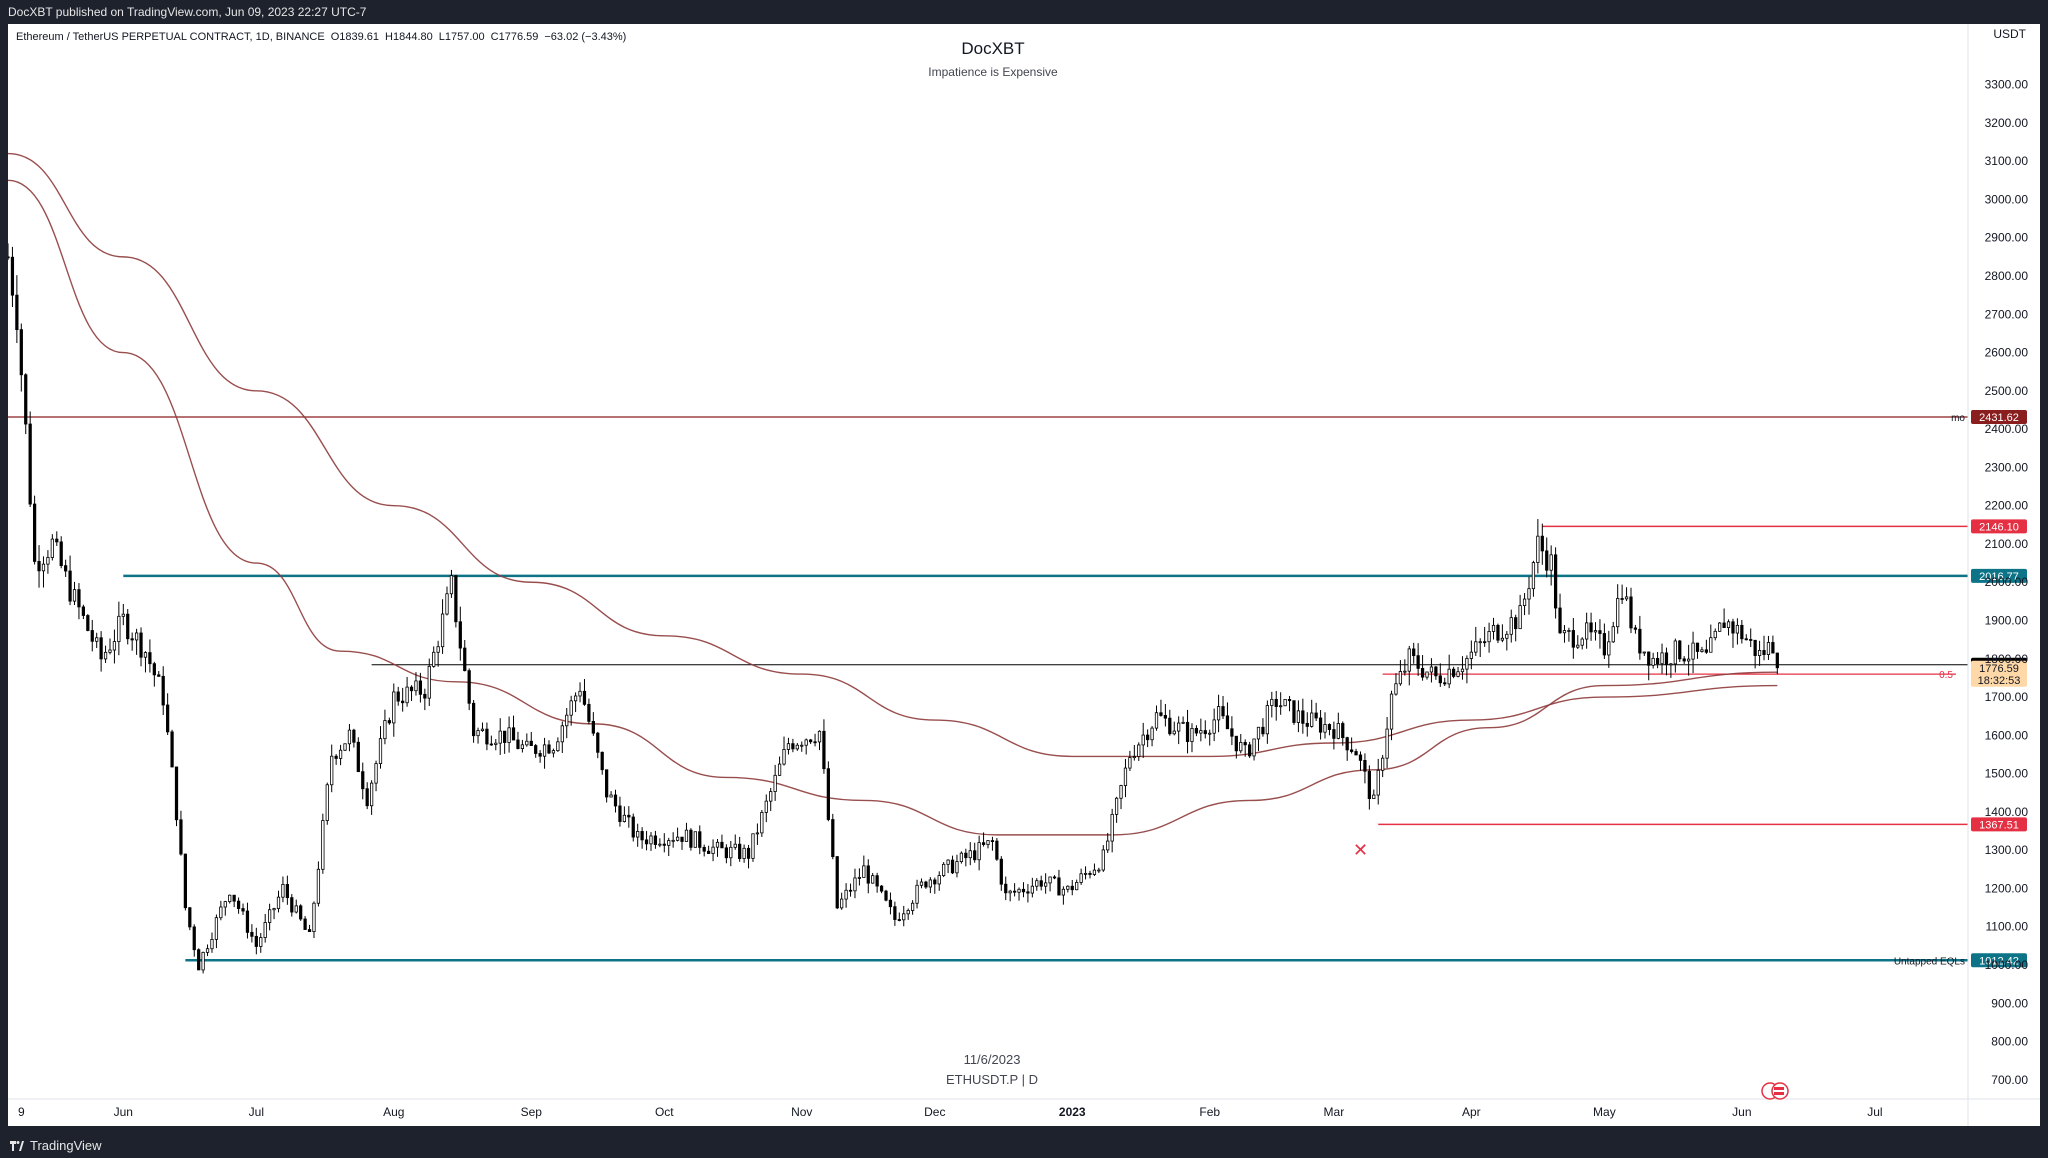  I want to click on x-tick-label: Jun, so click(1741, 1112).